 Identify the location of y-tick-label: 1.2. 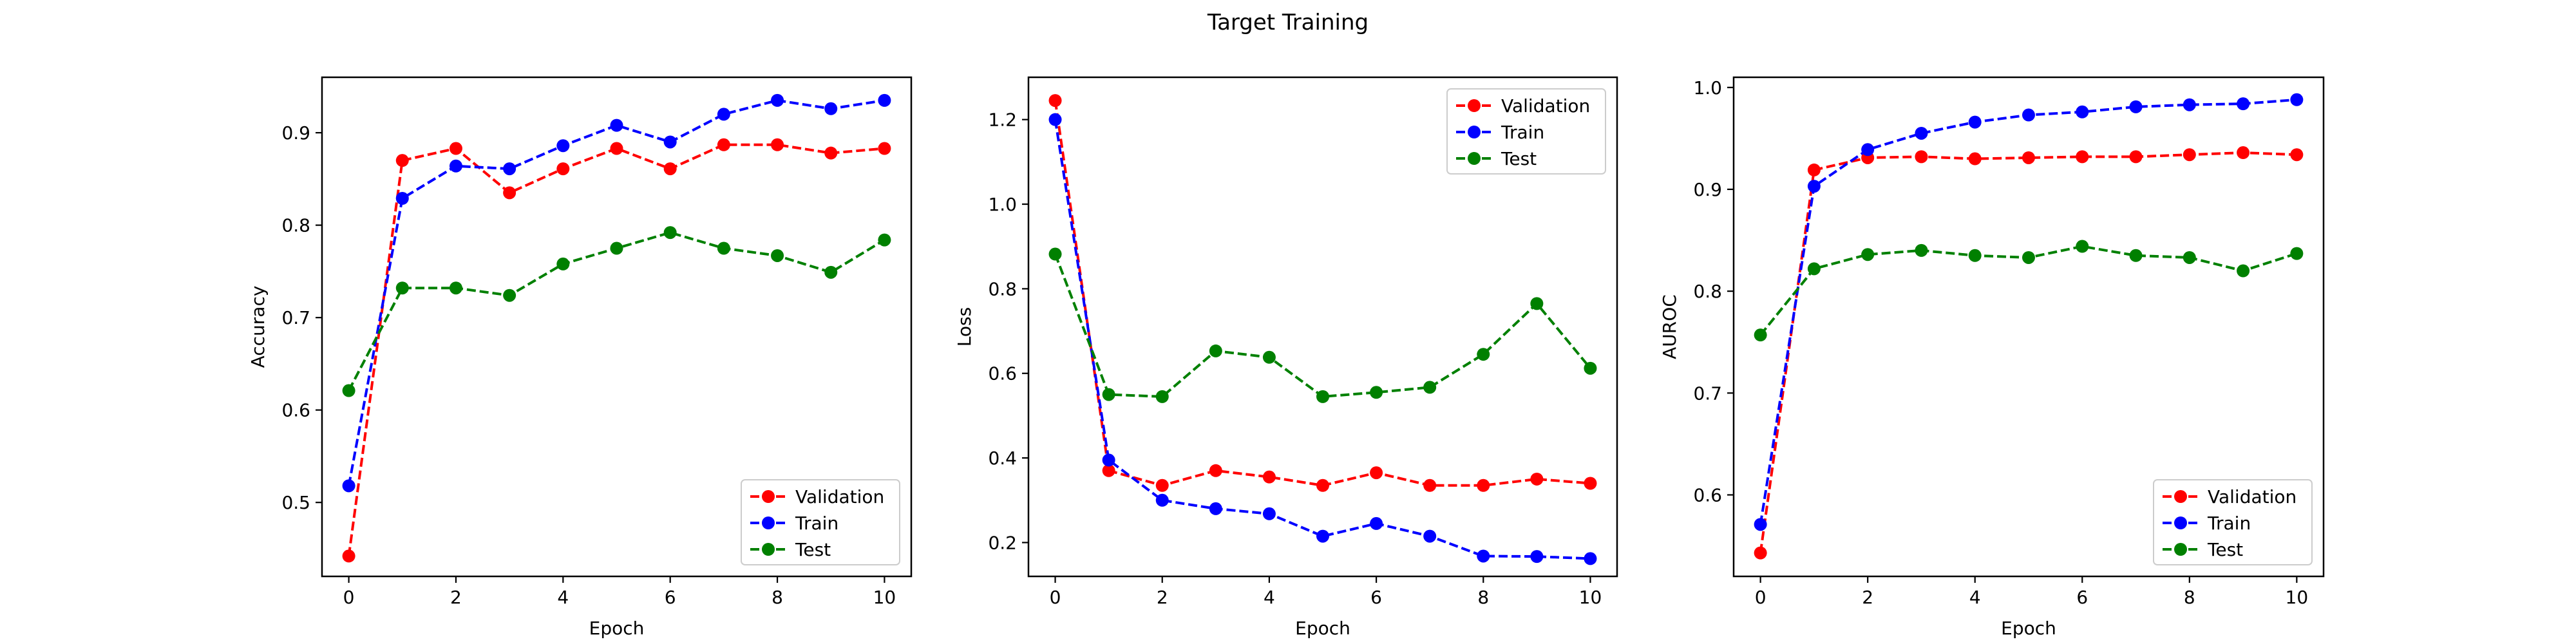
(1003, 120).